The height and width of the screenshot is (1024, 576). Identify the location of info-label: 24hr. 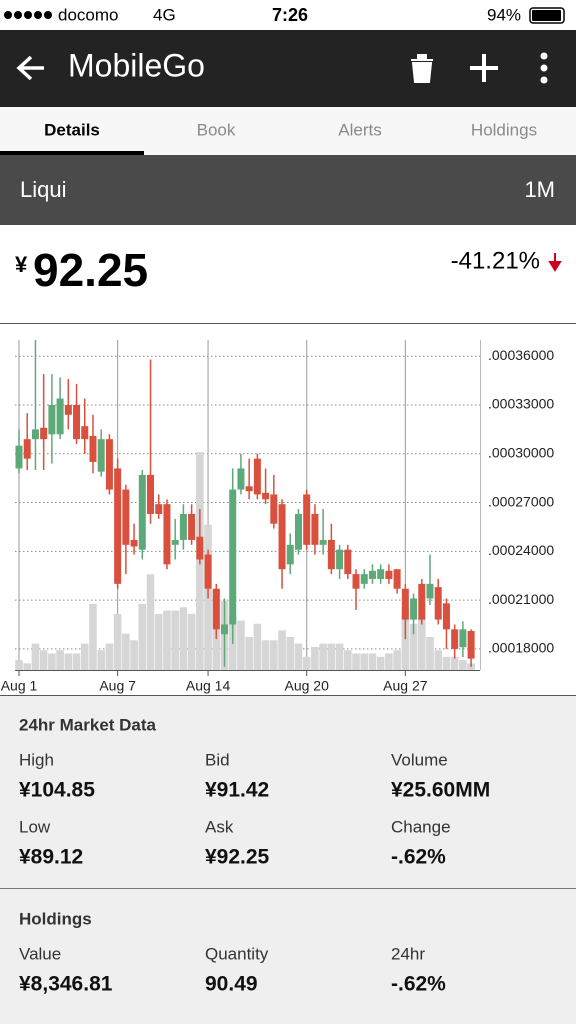
(408, 953).